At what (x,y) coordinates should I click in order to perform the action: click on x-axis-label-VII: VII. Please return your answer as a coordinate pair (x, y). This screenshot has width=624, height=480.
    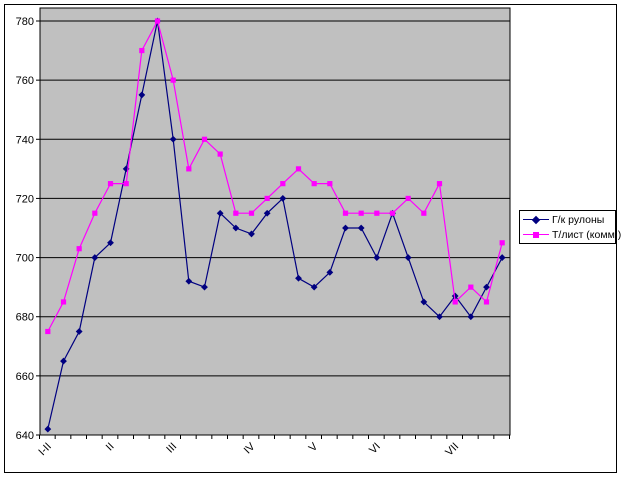
    Looking at the image, I should click on (452, 450).